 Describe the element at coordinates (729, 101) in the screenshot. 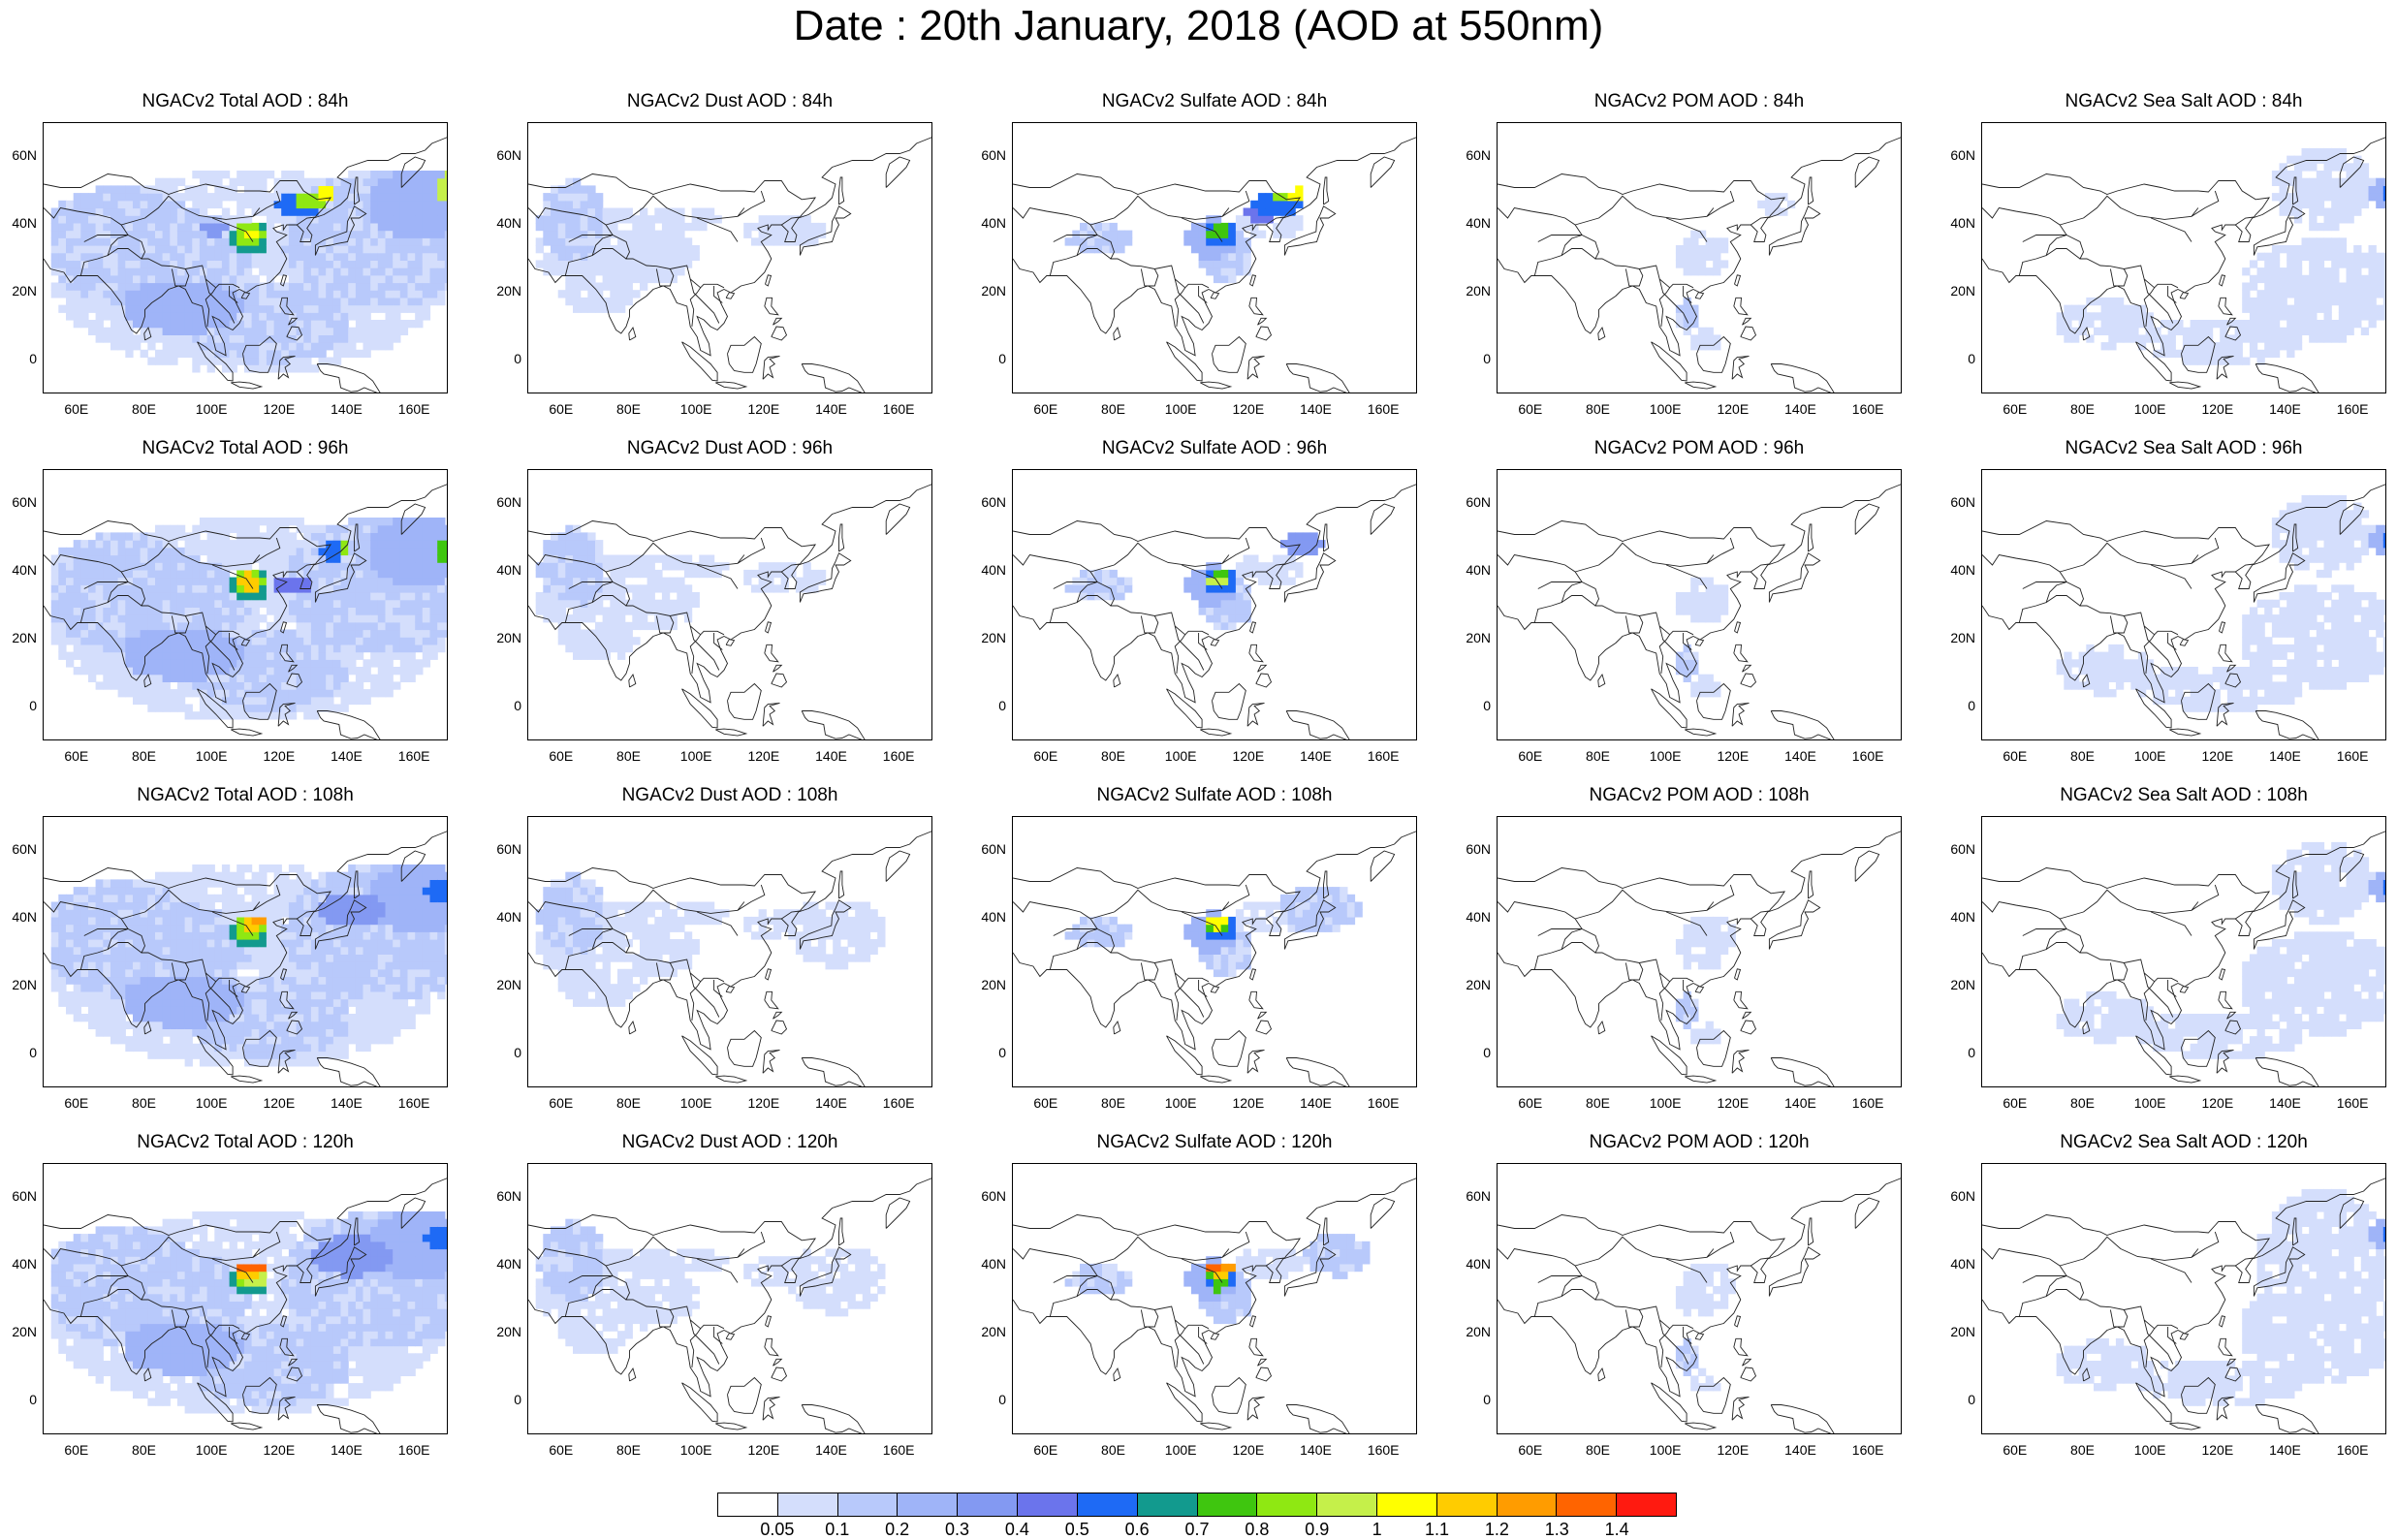

I see `panel-title: NGACv2 Dust AOD : 84h` at that location.